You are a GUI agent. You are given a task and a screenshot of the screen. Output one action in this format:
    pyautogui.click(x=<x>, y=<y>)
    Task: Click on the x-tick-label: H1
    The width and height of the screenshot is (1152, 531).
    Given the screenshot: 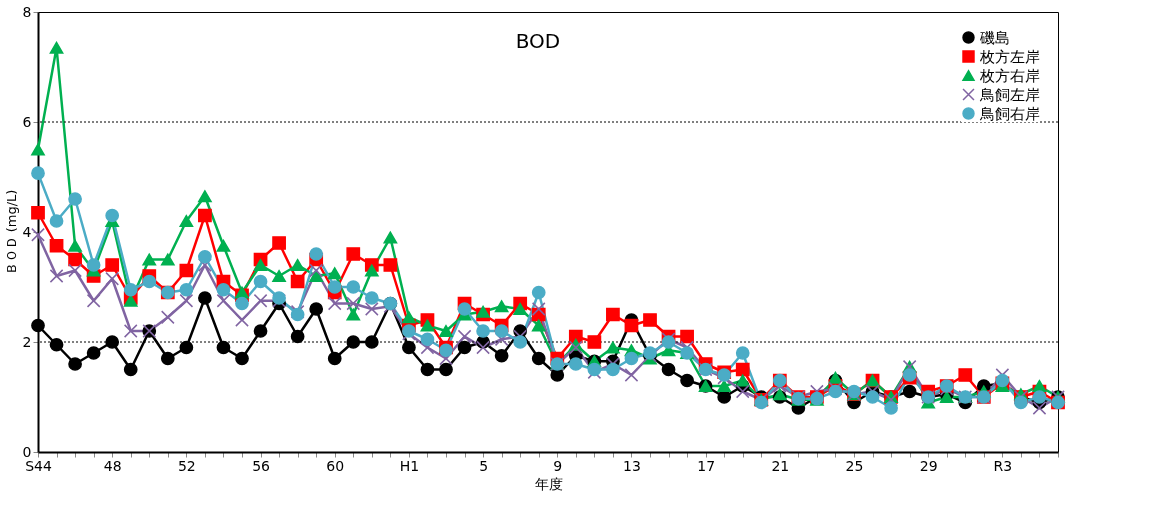 What is the action you would take?
    pyautogui.click(x=409, y=465)
    